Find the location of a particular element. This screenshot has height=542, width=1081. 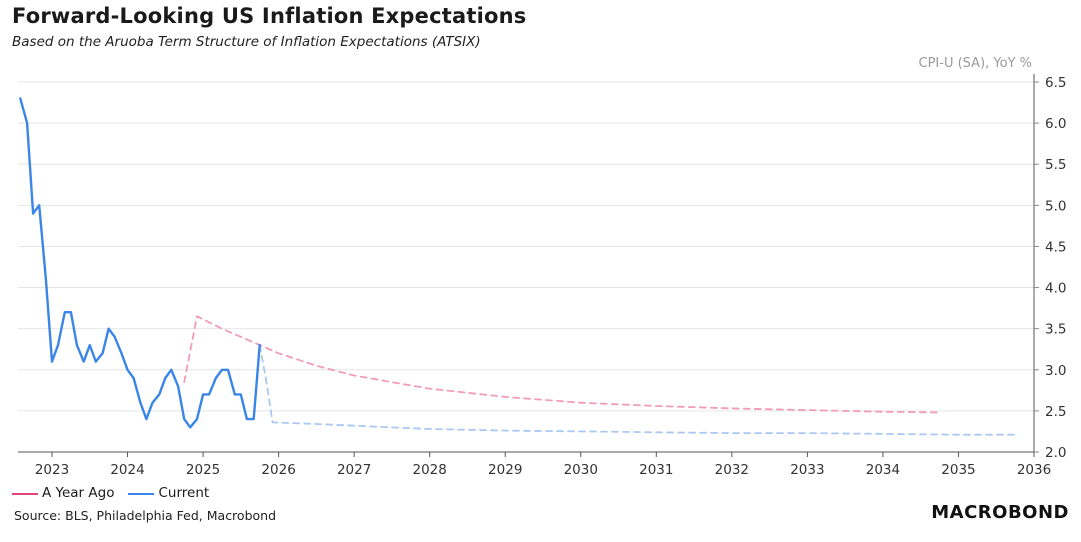

x-tick-label-2: 2025 is located at coordinates (203, 470).